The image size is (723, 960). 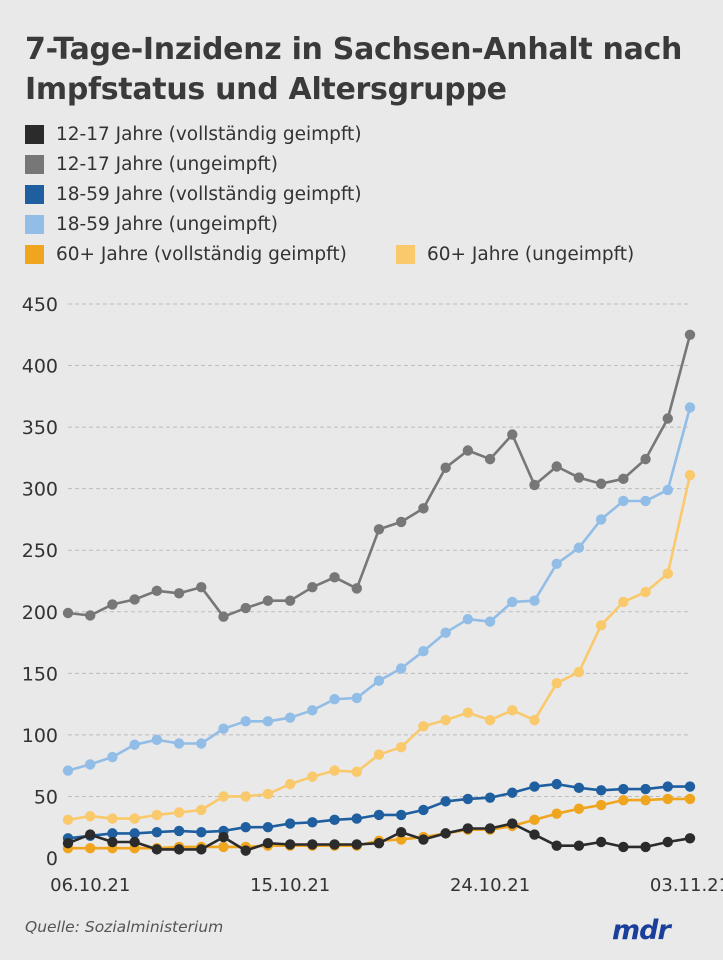 What do you see at coordinates (686, 885) in the screenshot?
I see `x-tick-label: 03.11.21` at bounding box center [686, 885].